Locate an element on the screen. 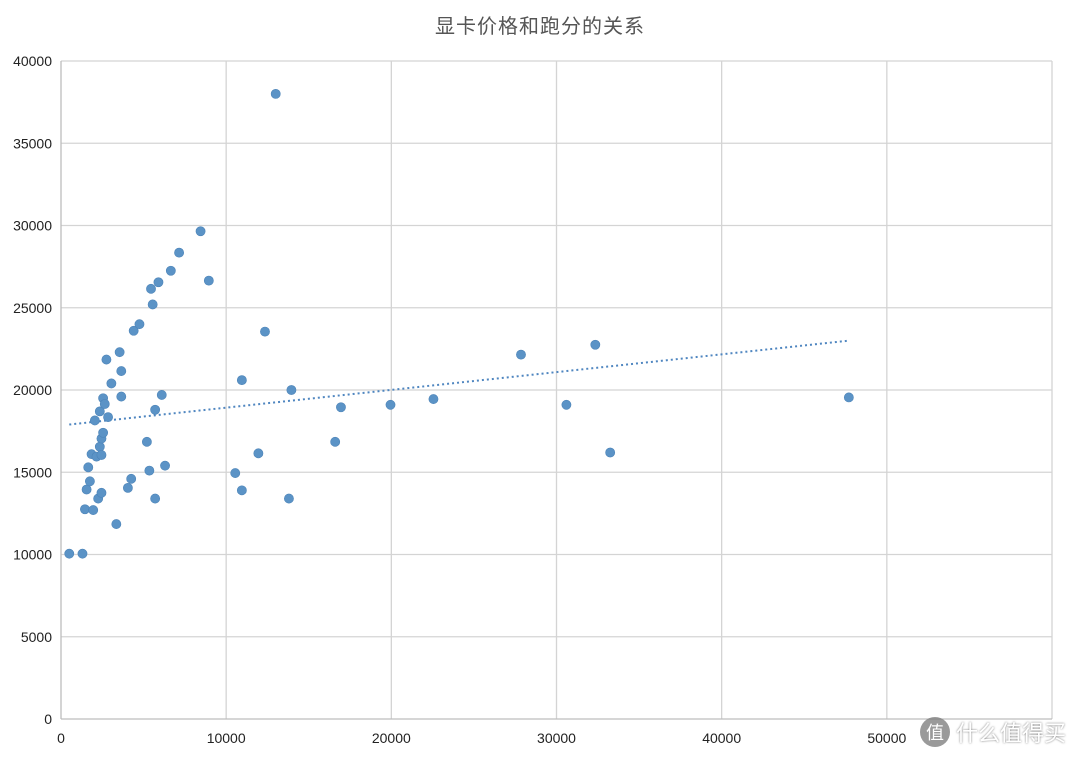  linear-trendline is located at coordinates (459, 382).